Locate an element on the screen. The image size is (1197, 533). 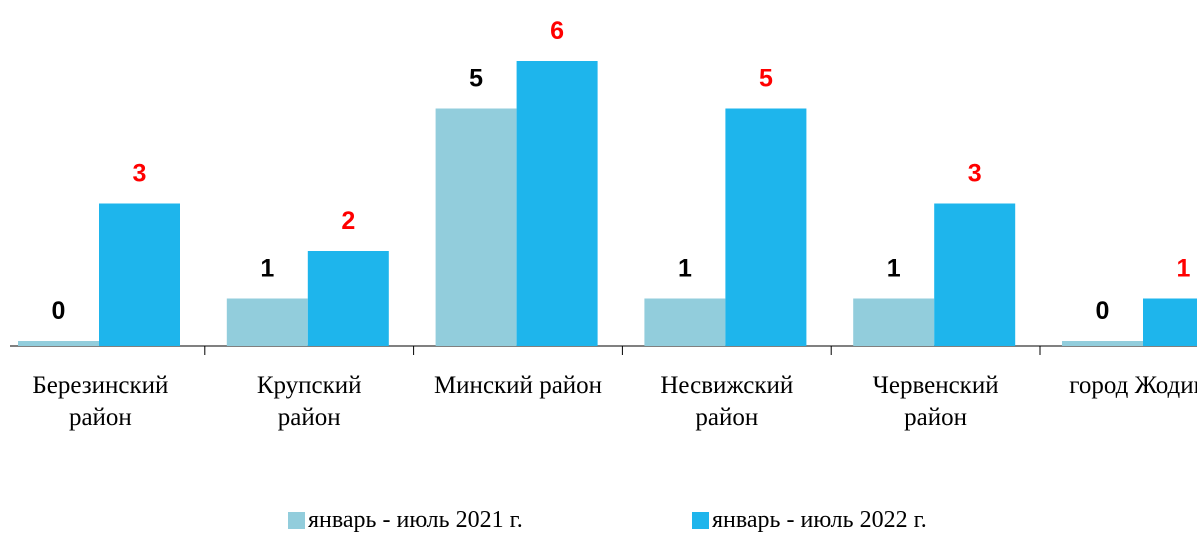
legend-item: январь - июль 2021 г. is located at coordinates (405, 520).